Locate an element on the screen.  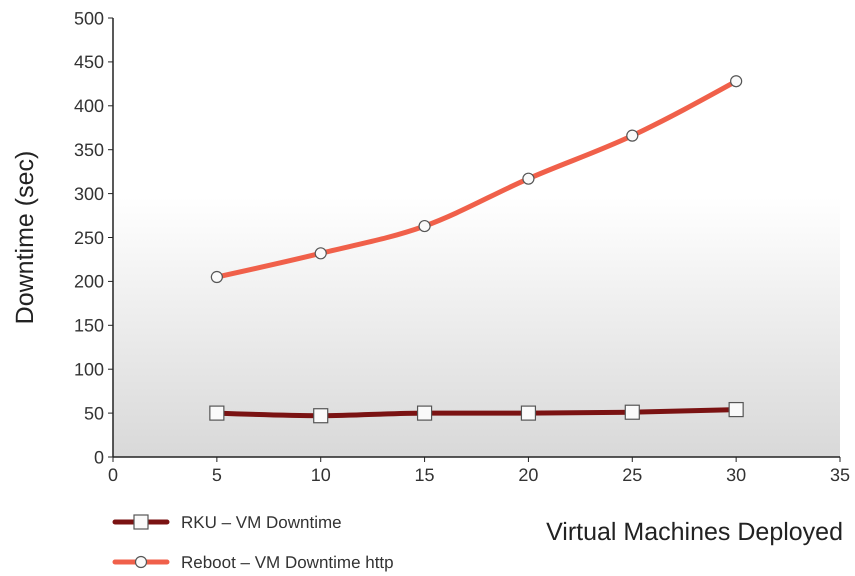
y-tick-label: 450 is located at coordinates (89, 62).